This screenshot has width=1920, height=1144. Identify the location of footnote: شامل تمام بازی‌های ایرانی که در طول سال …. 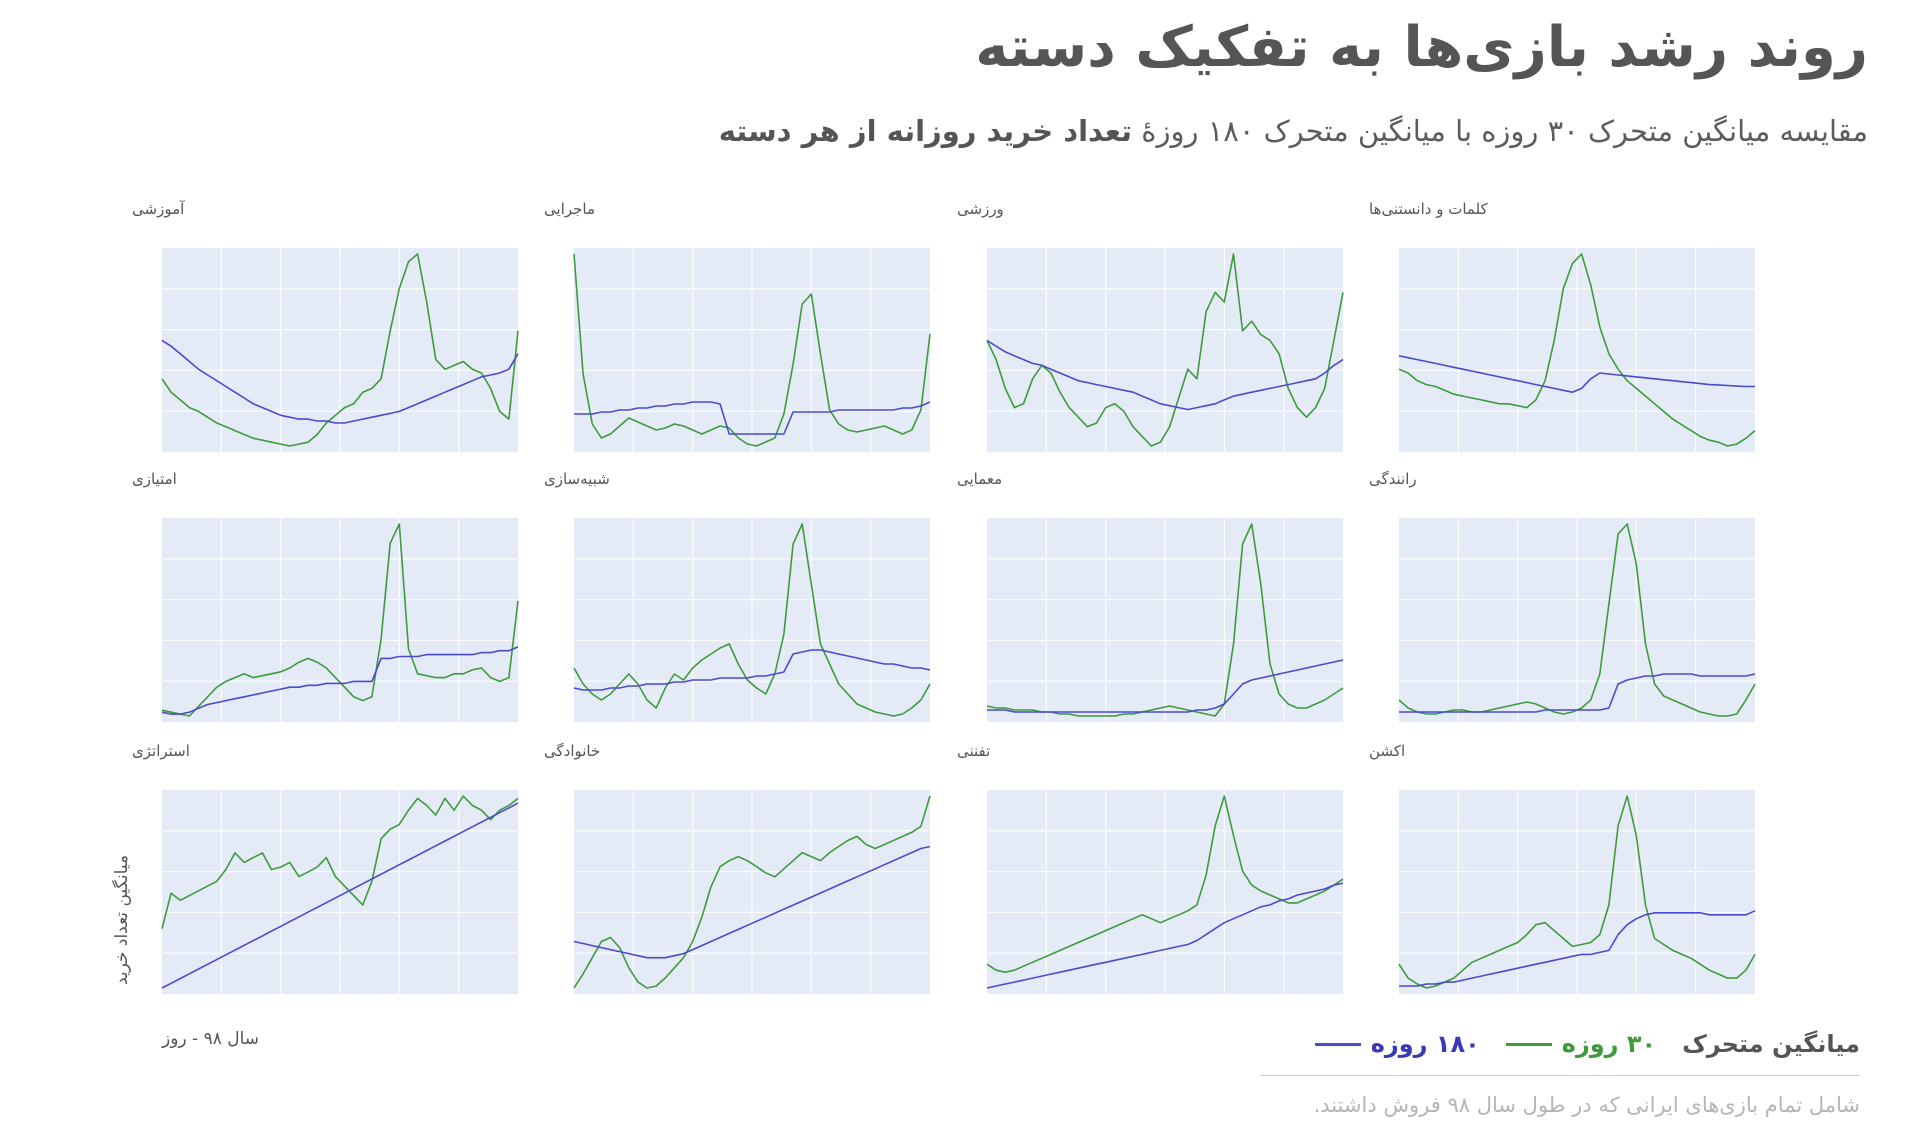
(1586, 1105).